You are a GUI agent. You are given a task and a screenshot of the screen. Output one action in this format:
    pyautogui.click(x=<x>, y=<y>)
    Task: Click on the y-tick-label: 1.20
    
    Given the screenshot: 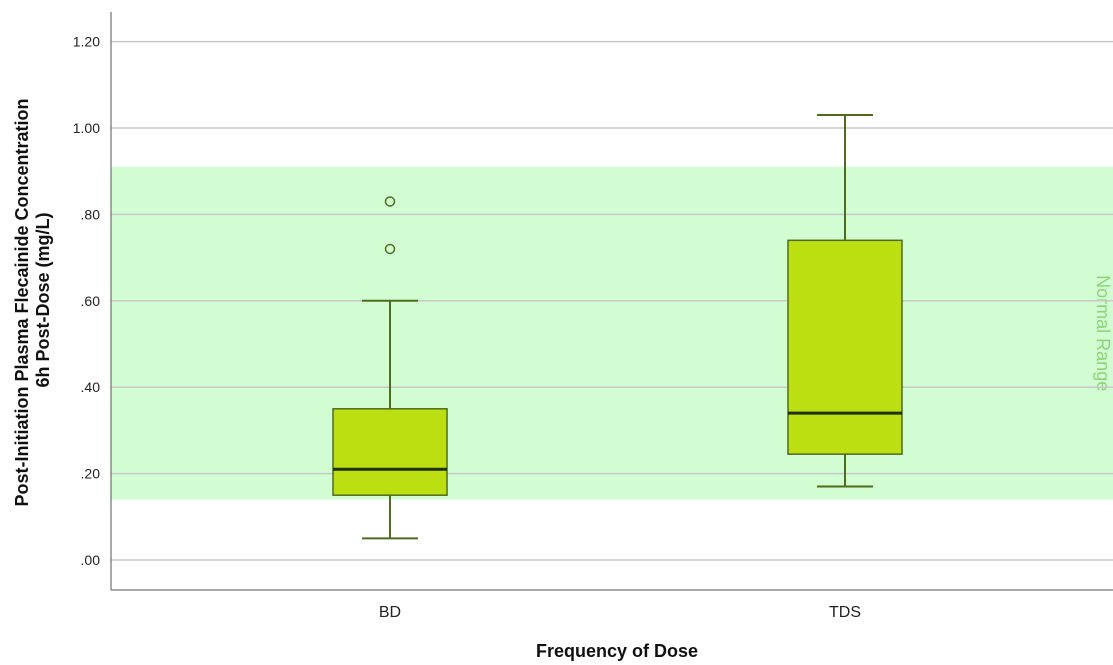 What is the action you would take?
    pyautogui.click(x=86, y=42)
    